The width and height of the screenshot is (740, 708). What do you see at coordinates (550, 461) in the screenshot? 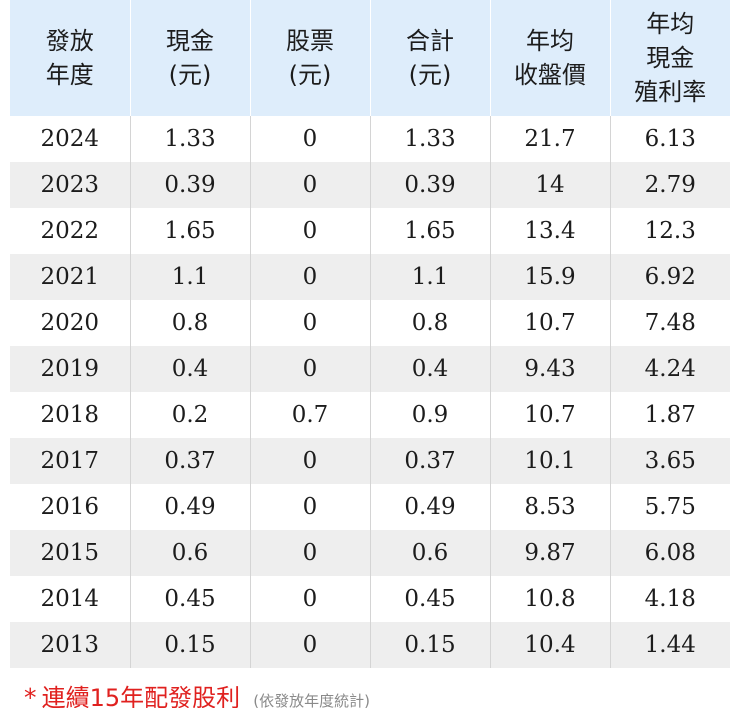
I see `cell-avg-price: 10.1` at bounding box center [550, 461].